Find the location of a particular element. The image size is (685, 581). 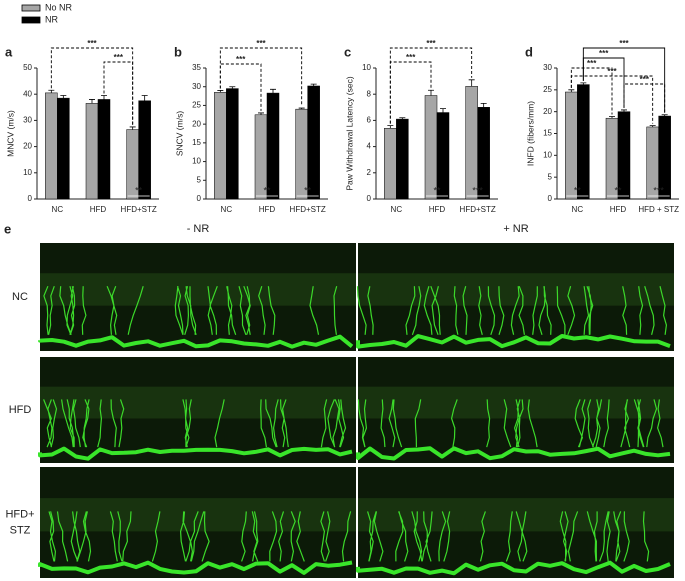

legend-label: No NR is located at coordinates (59, 7).